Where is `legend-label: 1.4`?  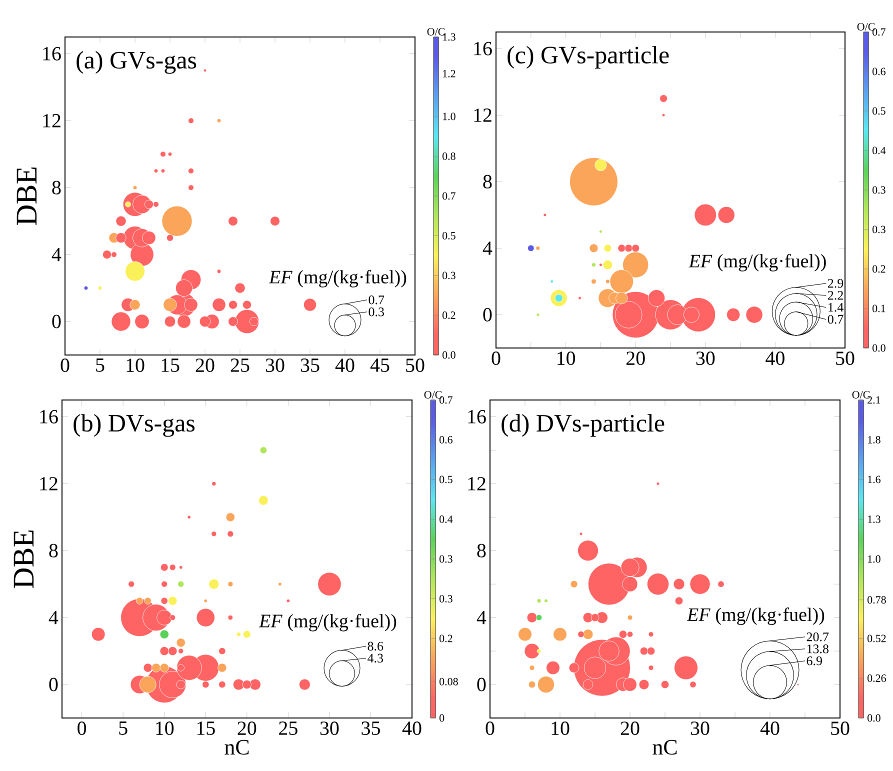 legend-label: 1.4 is located at coordinates (836, 307).